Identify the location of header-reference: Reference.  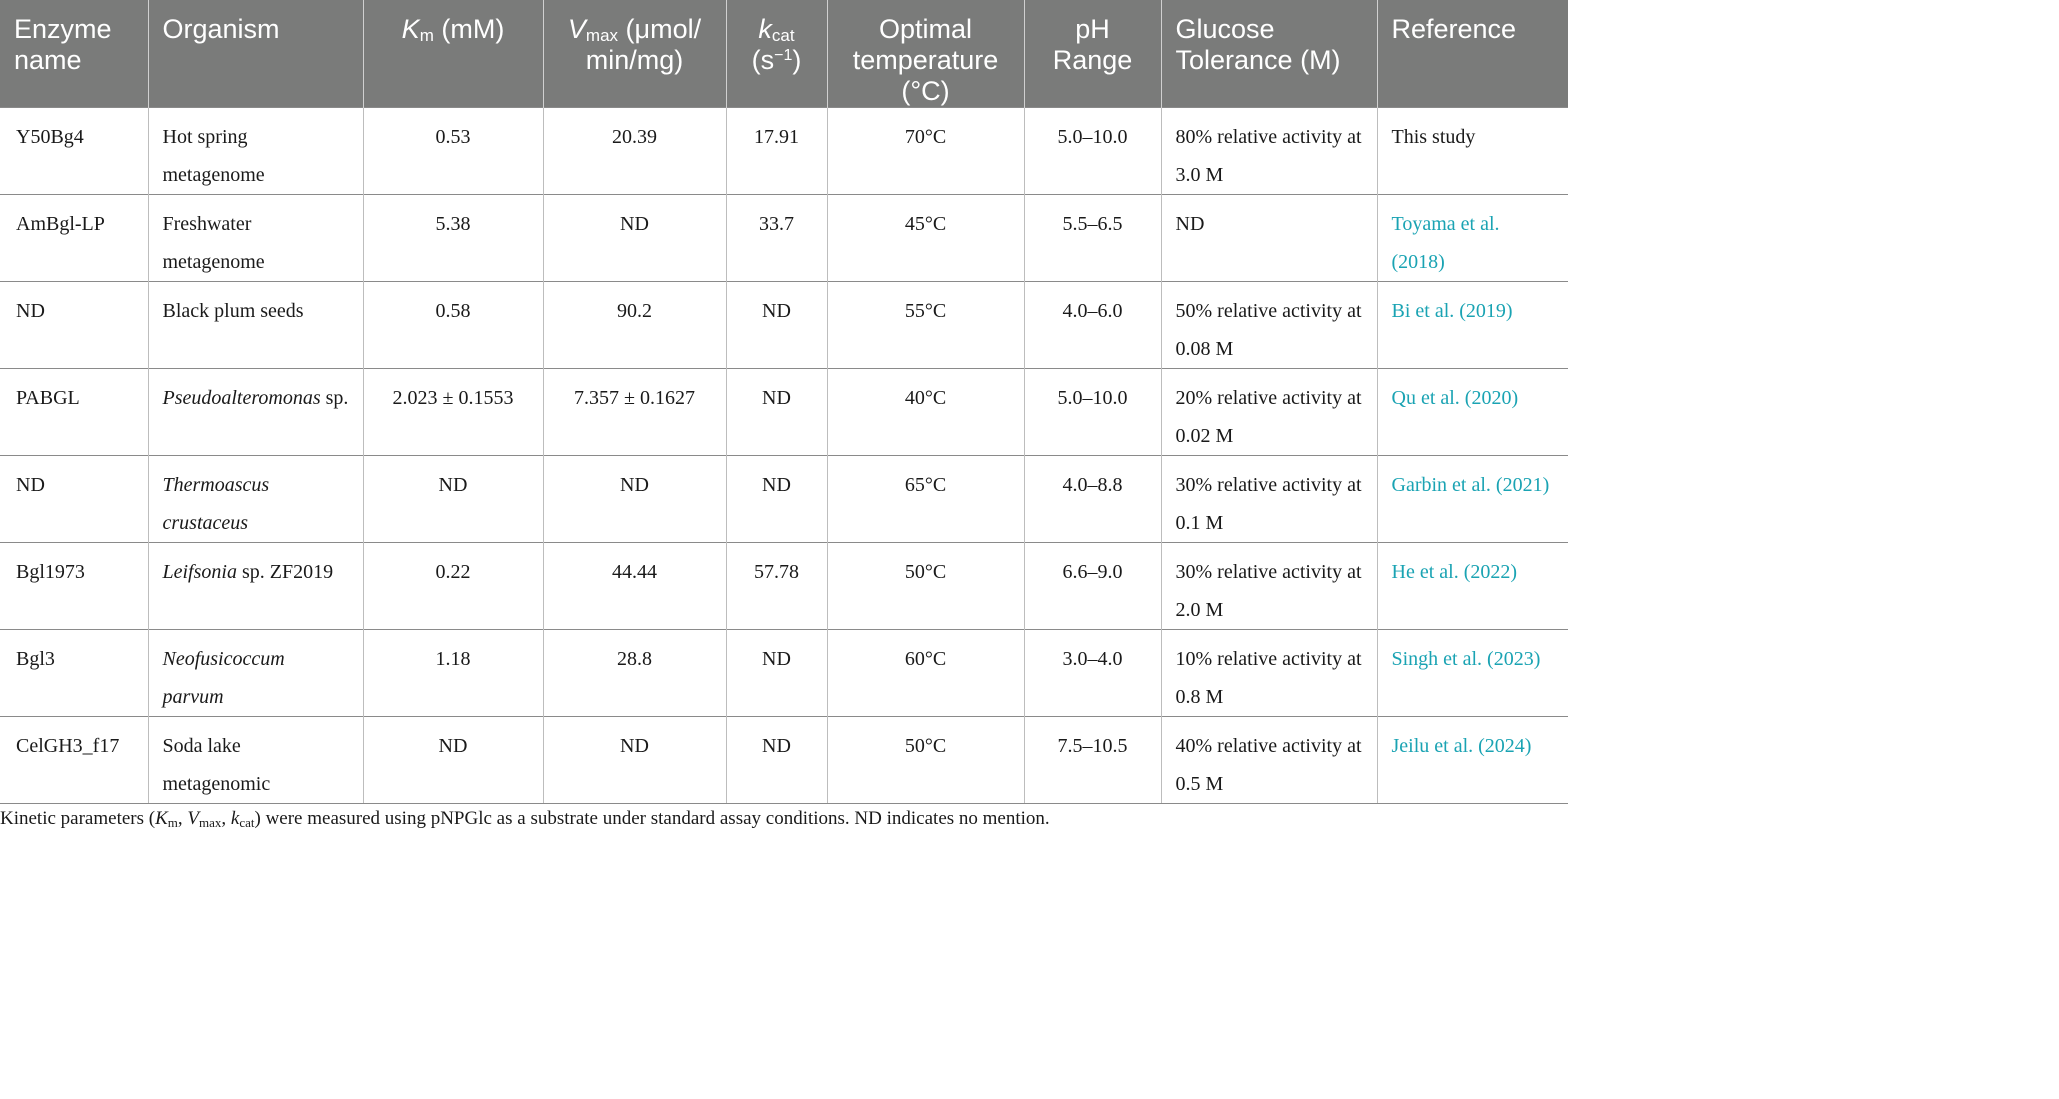
(1472, 54).